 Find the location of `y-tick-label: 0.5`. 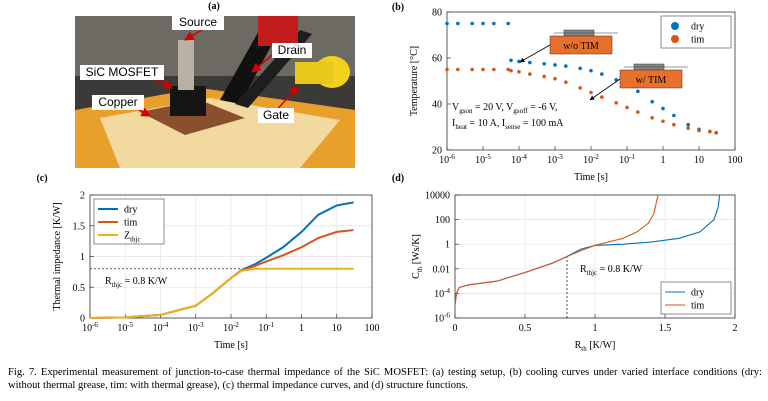

y-tick-label: 0.5 is located at coordinates (79, 288).